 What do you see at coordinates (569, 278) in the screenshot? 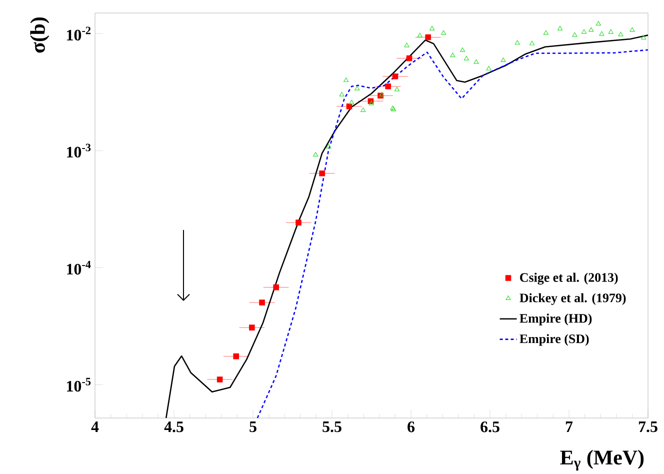
I see `legend-label: Csige et al. (2013)` at bounding box center [569, 278].